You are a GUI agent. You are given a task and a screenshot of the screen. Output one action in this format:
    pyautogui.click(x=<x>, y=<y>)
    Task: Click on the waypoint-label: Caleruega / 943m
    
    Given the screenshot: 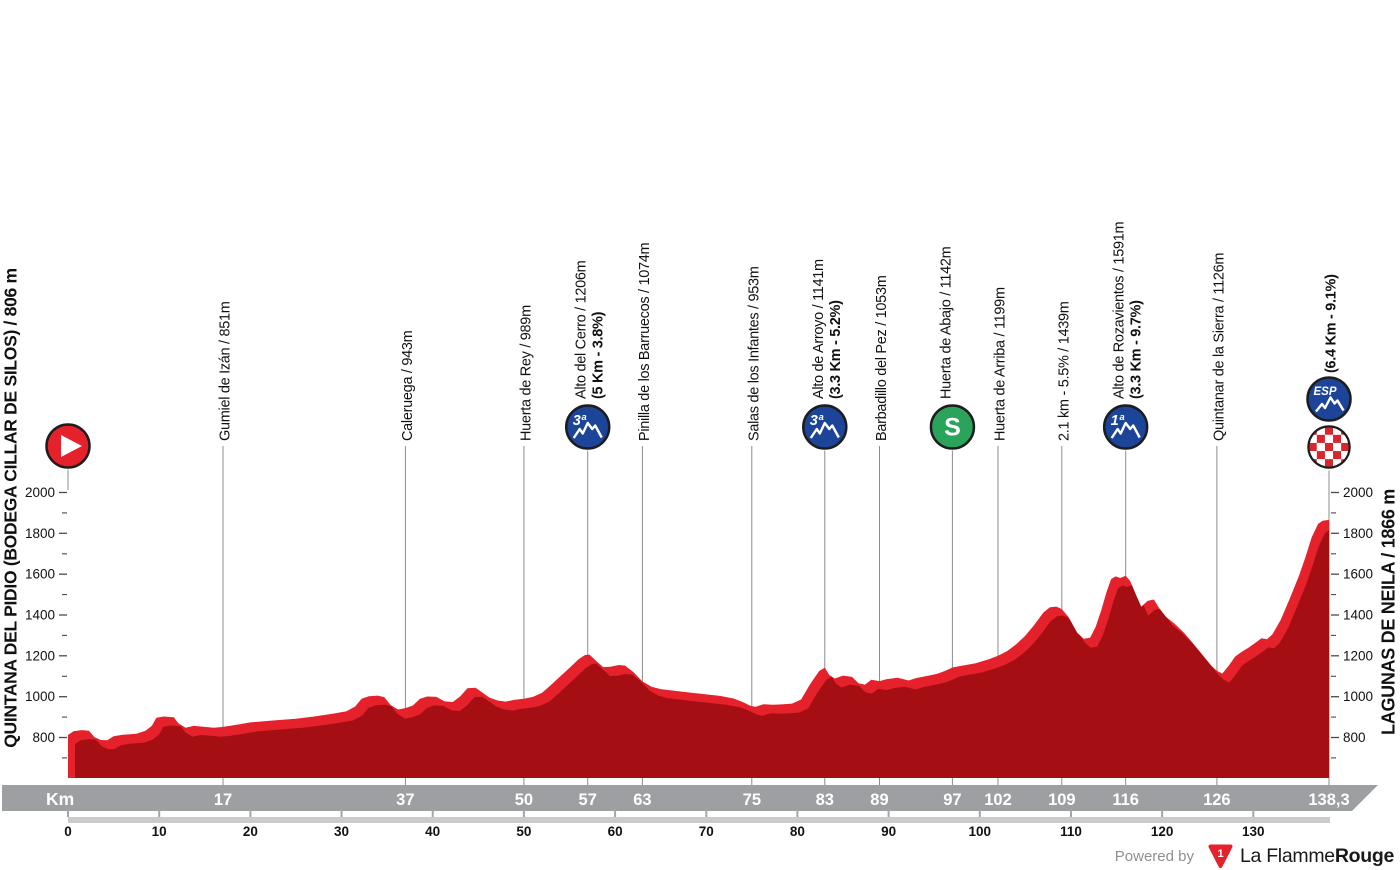 What is the action you would take?
    pyautogui.click(x=408, y=385)
    